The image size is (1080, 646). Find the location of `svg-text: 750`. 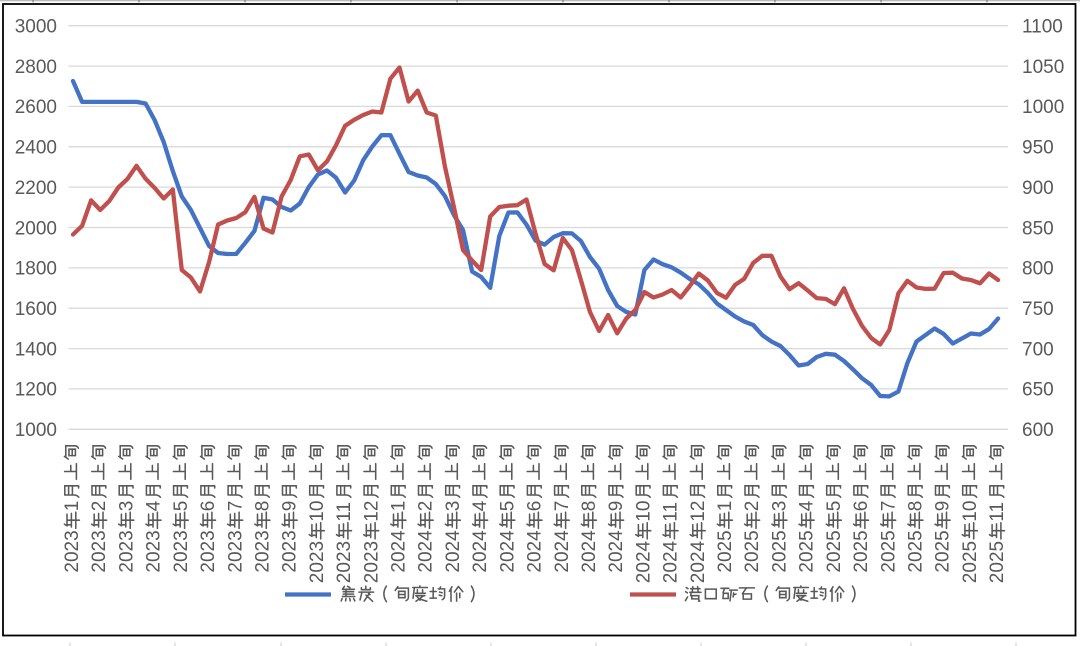

svg-text: 750 is located at coordinates (1038, 309).